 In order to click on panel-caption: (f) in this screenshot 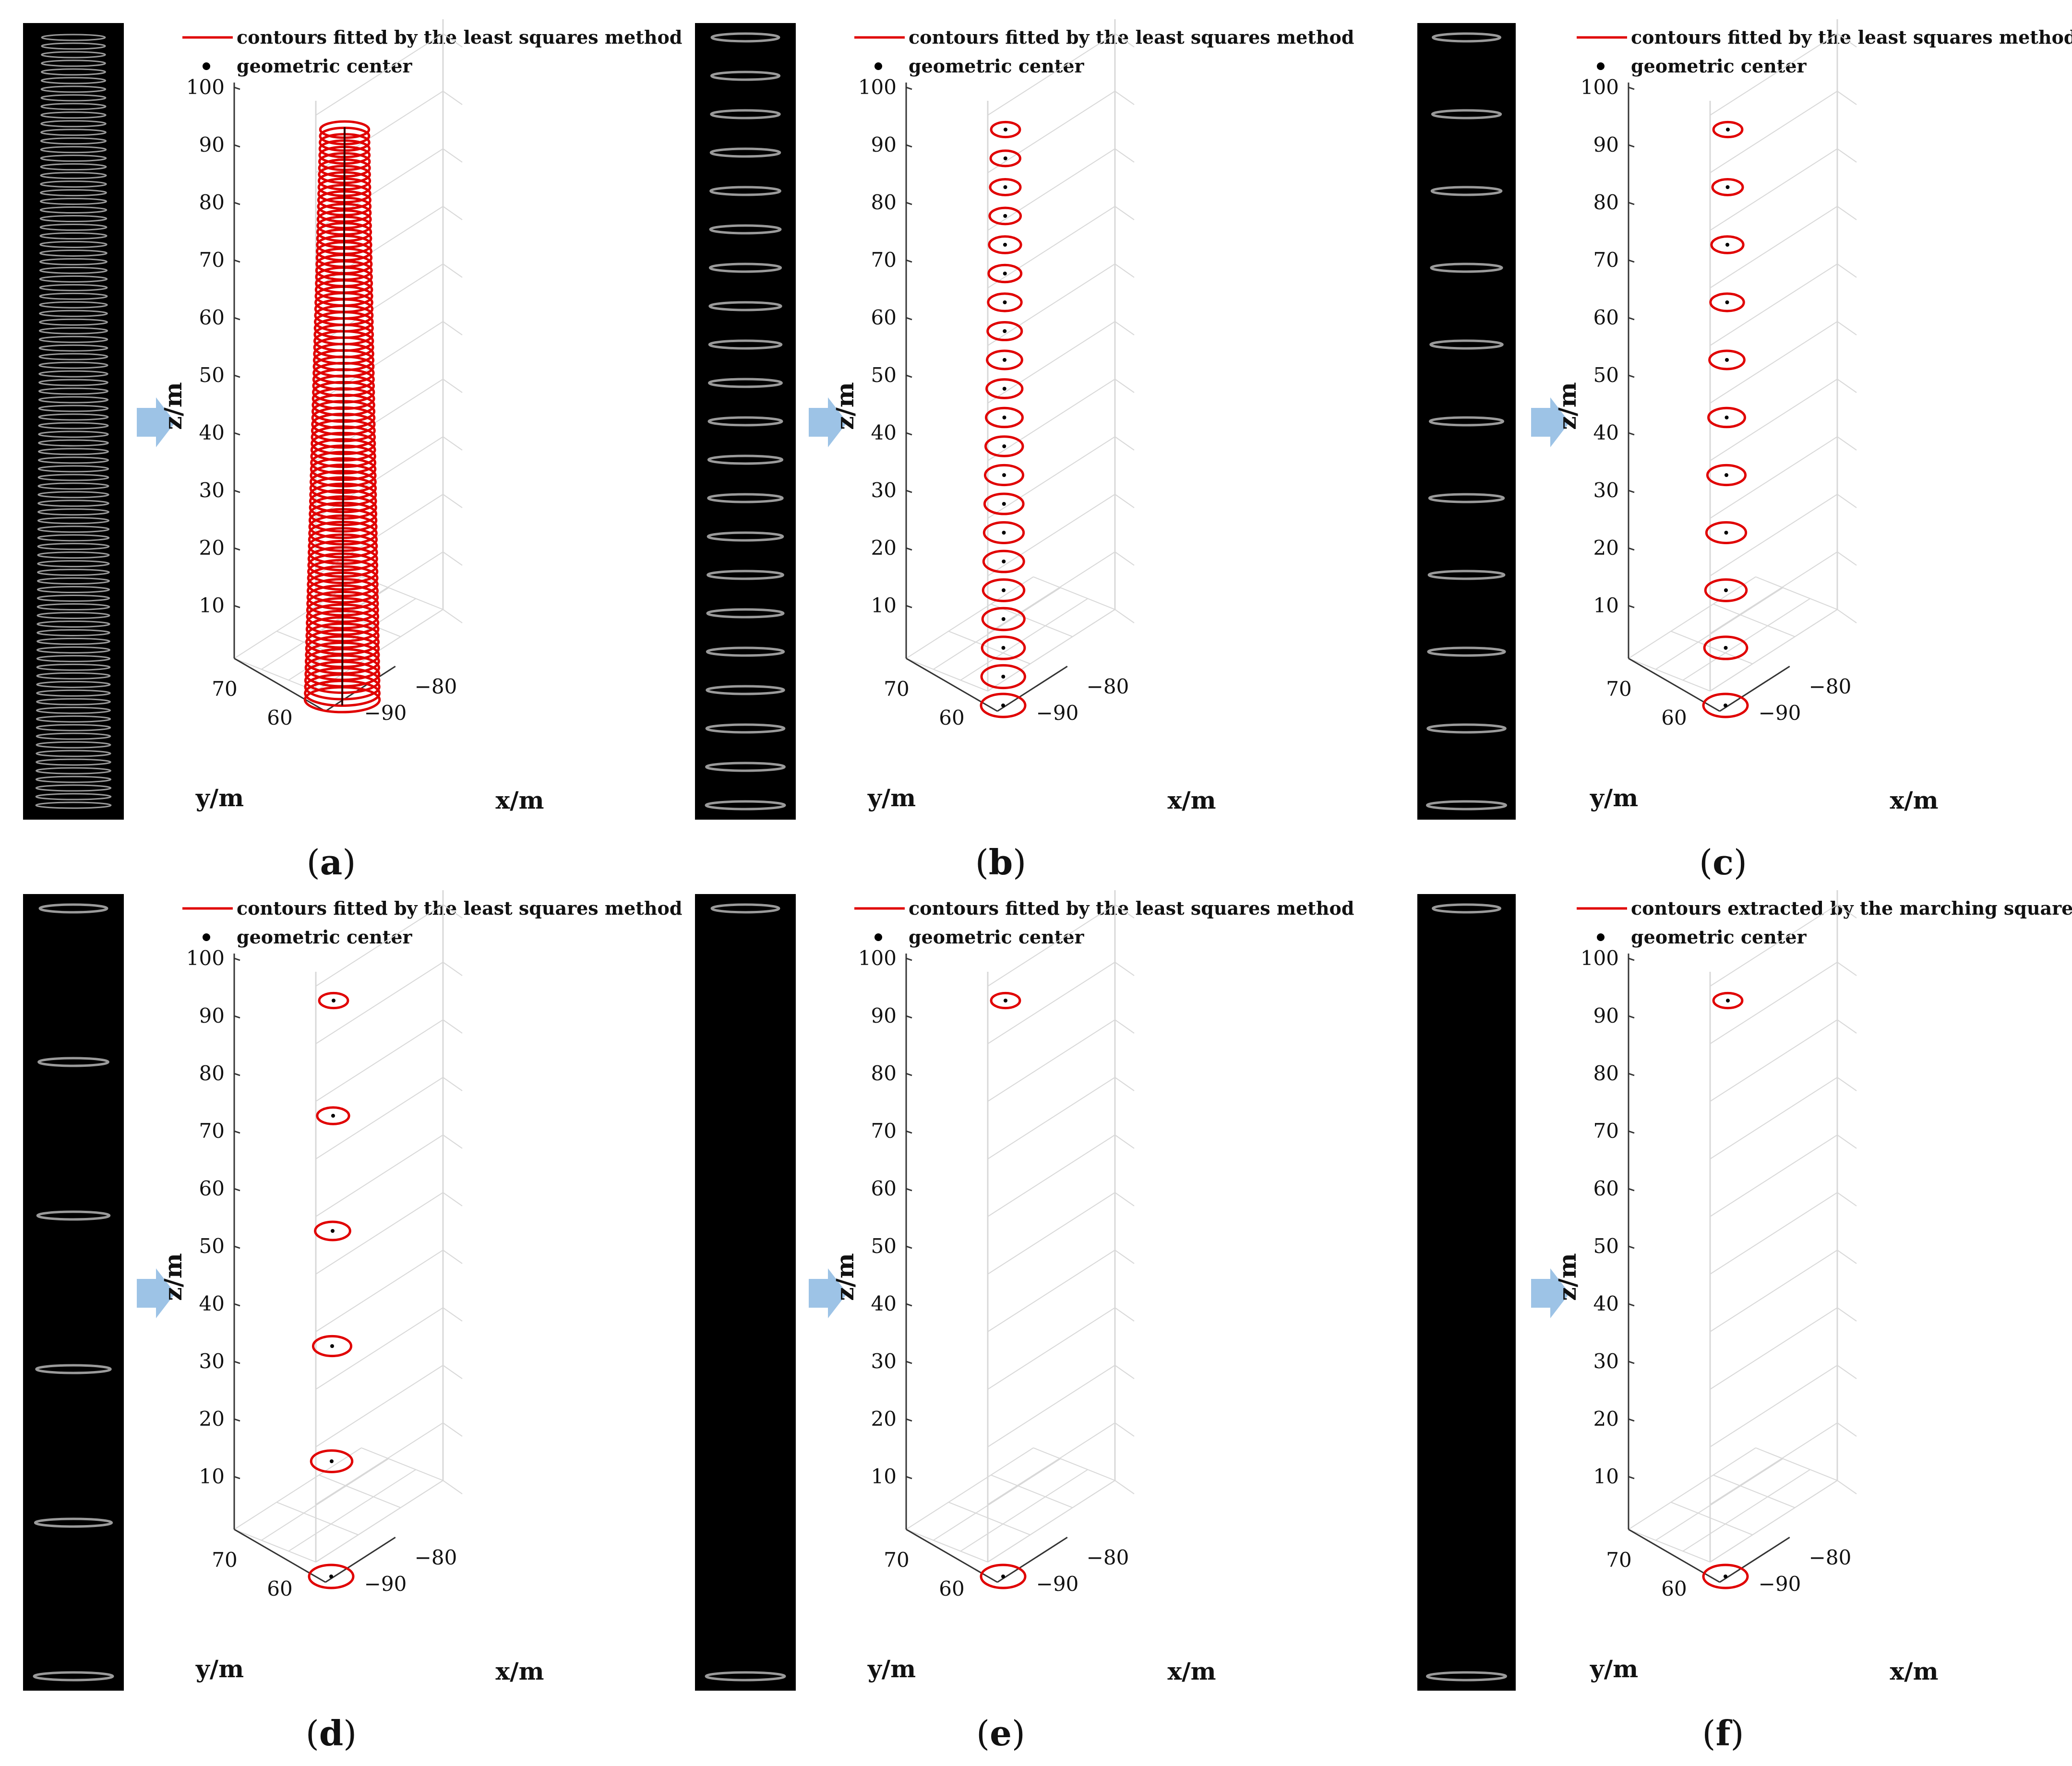, I will do `click(1723, 1733)`.